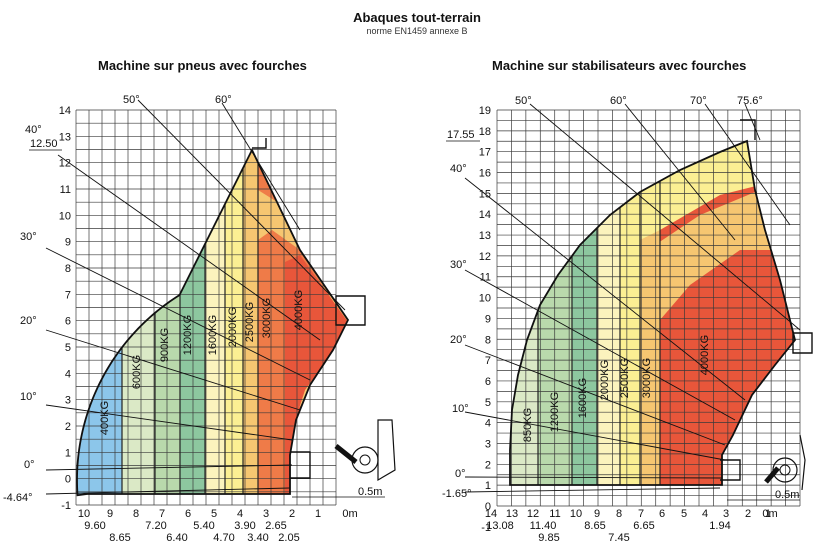 This screenshot has height=549, width=834. What do you see at coordinates (630, 313) in the screenshot?
I see `load-zone-yellow` at bounding box center [630, 313].